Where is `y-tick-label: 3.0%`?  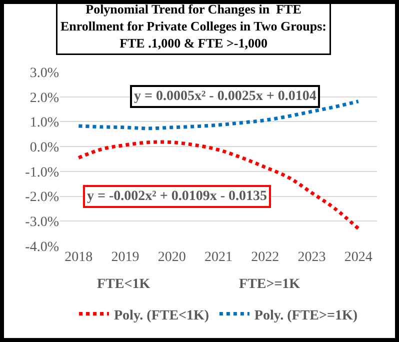 y-tick-label: 3.0% is located at coordinates (45, 73).